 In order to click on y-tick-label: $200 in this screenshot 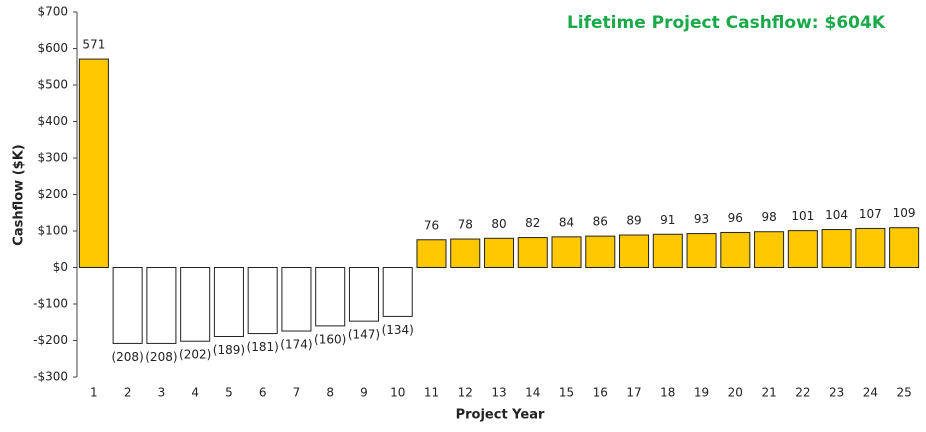, I will do `click(52, 194)`.